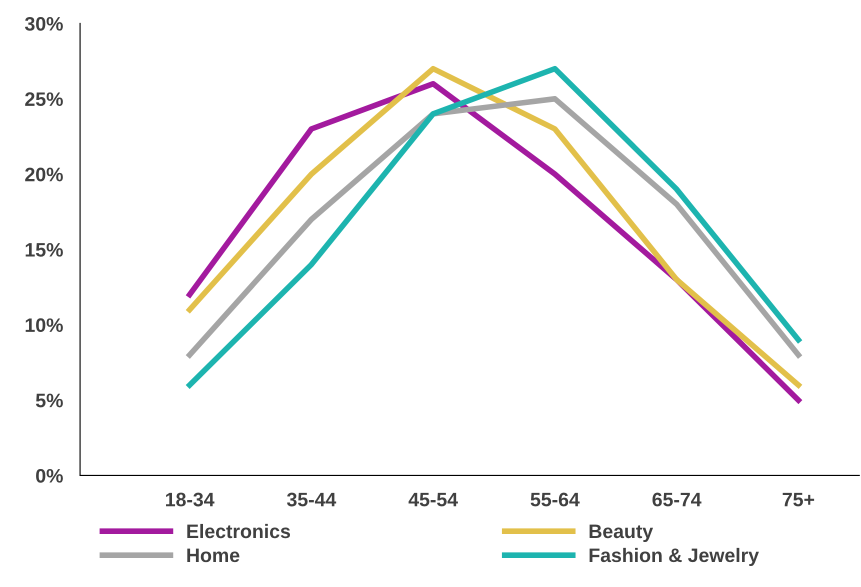  What do you see at coordinates (44, 325) in the screenshot?
I see `y-tick-label: 10%` at bounding box center [44, 325].